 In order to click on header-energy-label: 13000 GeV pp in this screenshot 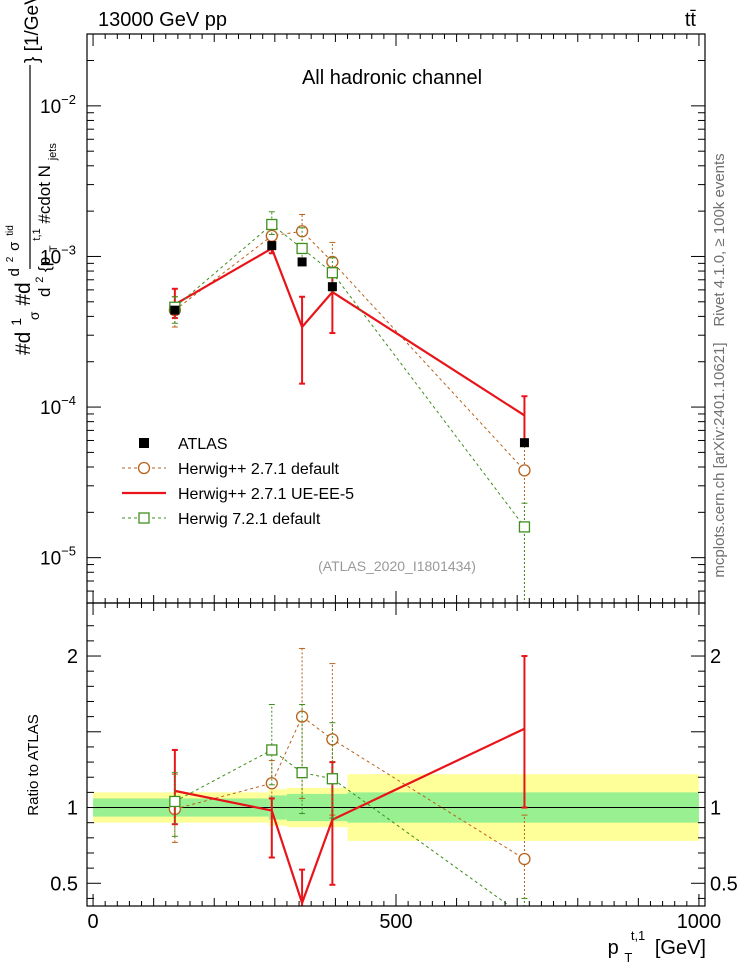, I will do `click(162, 20)`.